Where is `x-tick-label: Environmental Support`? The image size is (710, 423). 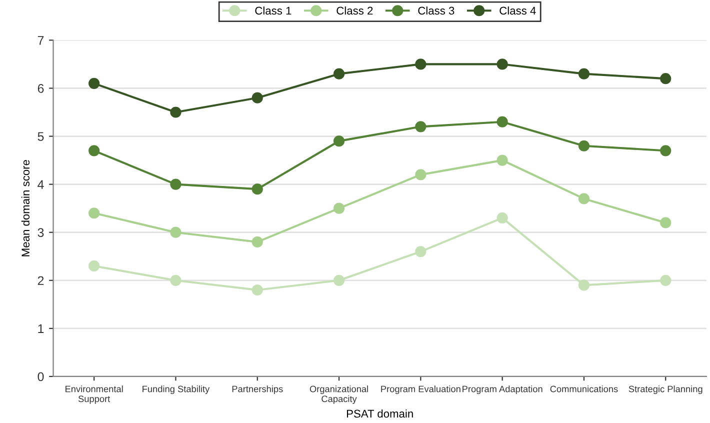 x-tick-label: Environmental Support is located at coordinates (94, 395).